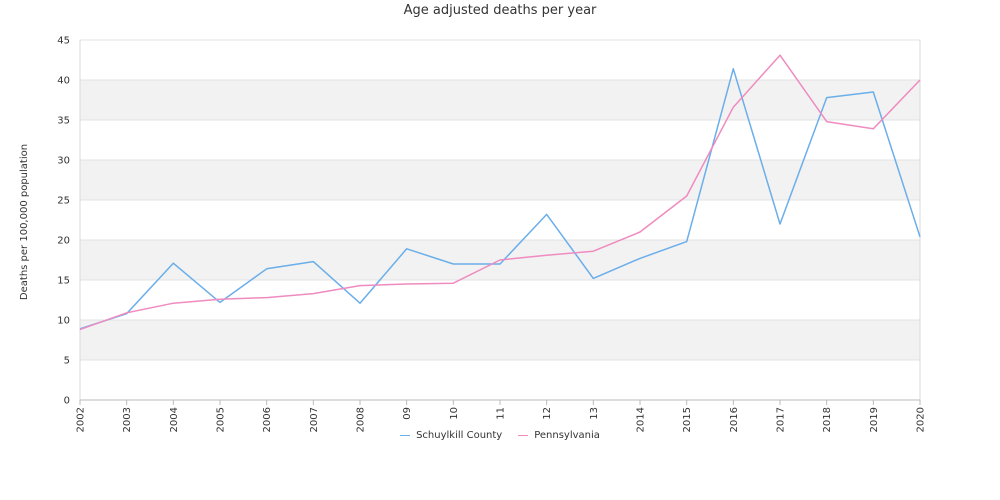  What do you see at coordinates (827, 419) in the screenshot?
I see `x-tick-label: 2018` at bounding box center [827, 419].